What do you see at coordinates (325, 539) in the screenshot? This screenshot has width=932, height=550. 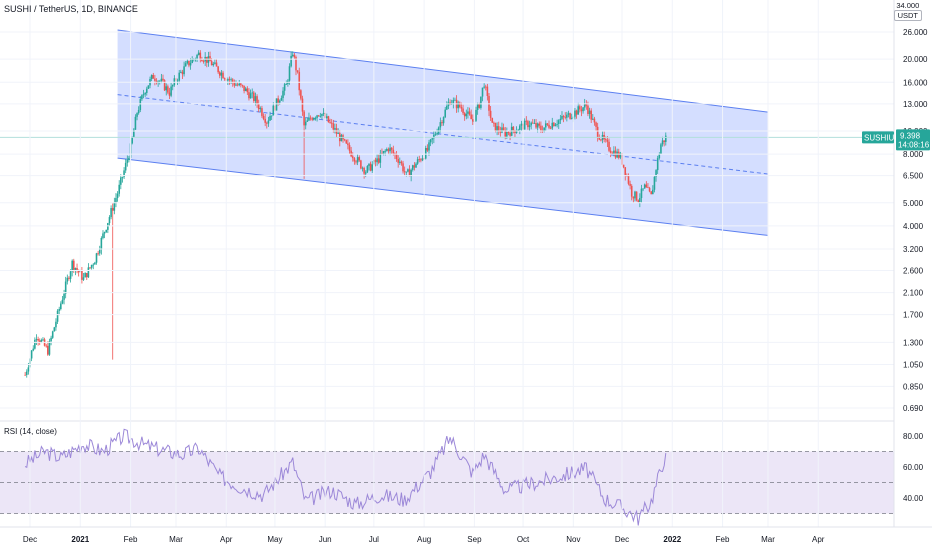 I see `time-tick-label: Jun` at bounding box center [325, 539].